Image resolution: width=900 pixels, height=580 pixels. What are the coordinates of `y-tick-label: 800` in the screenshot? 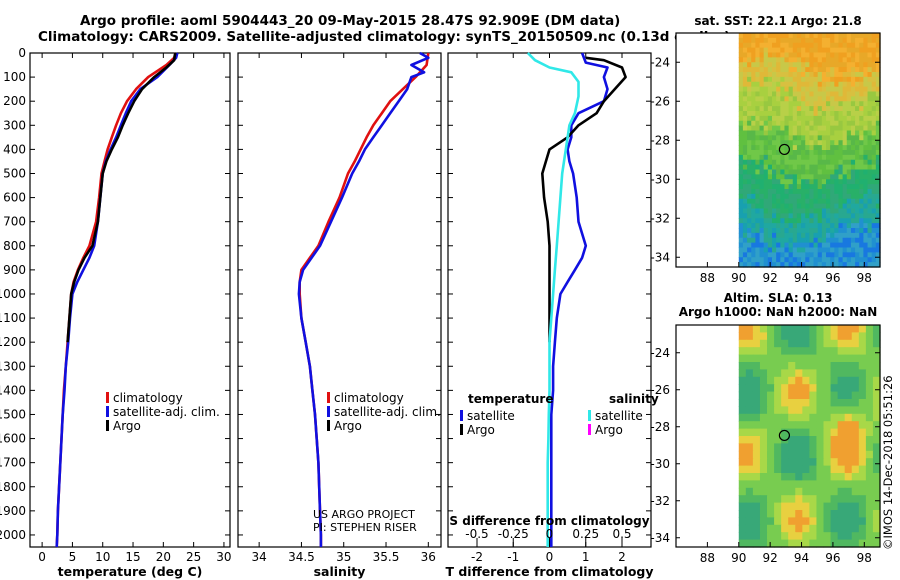 It's located at (14, 246).